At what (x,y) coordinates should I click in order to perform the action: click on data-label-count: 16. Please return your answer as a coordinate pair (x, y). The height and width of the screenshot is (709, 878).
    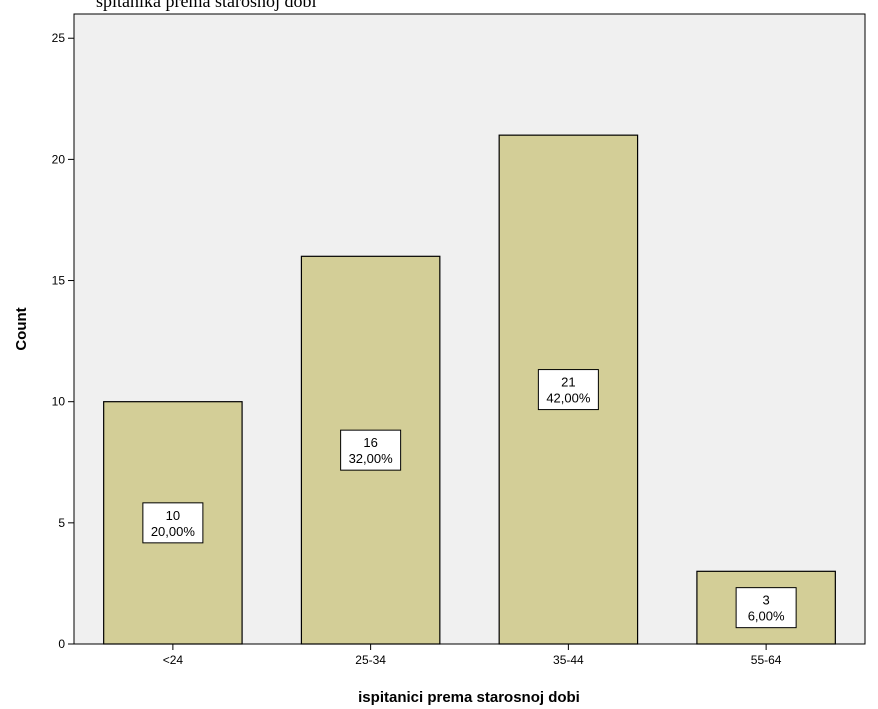
    Looking at the image, I should click on (370, 442).